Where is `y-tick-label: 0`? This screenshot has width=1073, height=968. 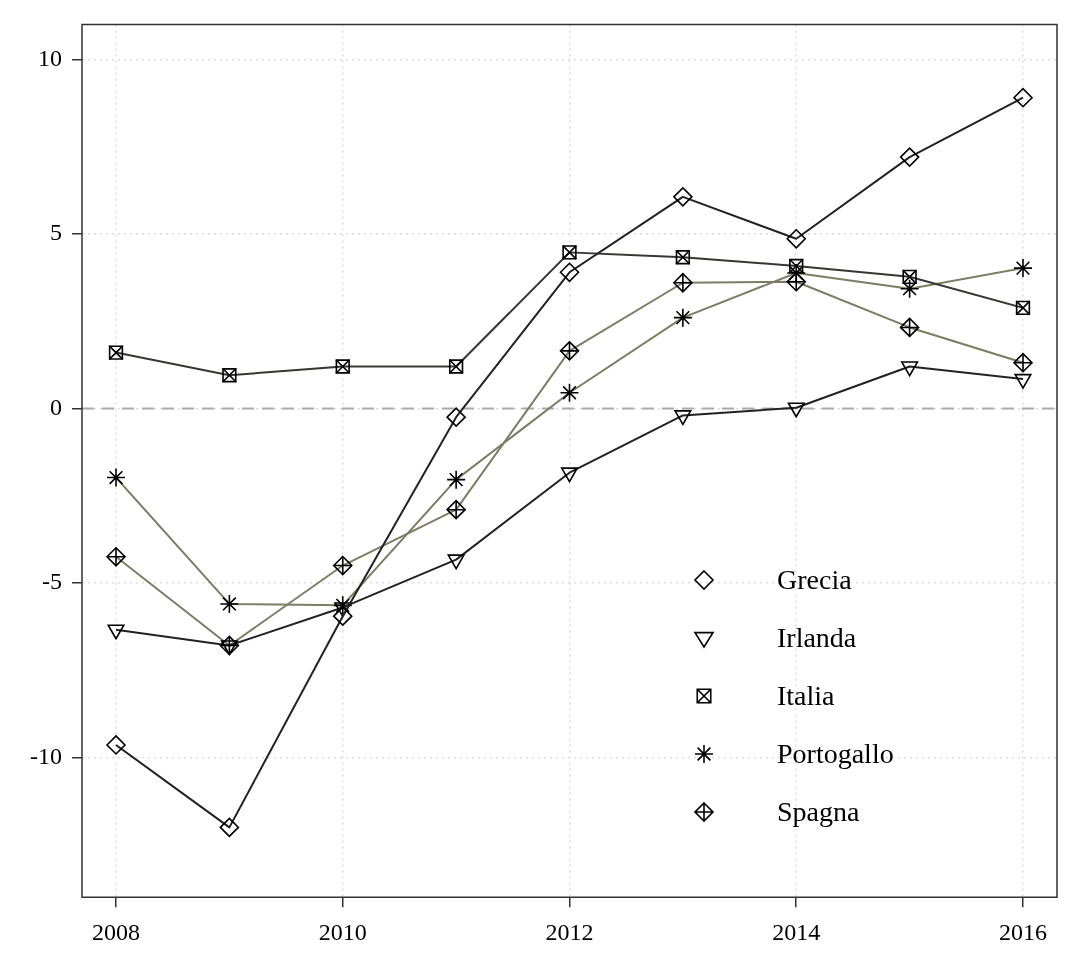
y-tick-label: 0 is located at coordinates (55, 406).